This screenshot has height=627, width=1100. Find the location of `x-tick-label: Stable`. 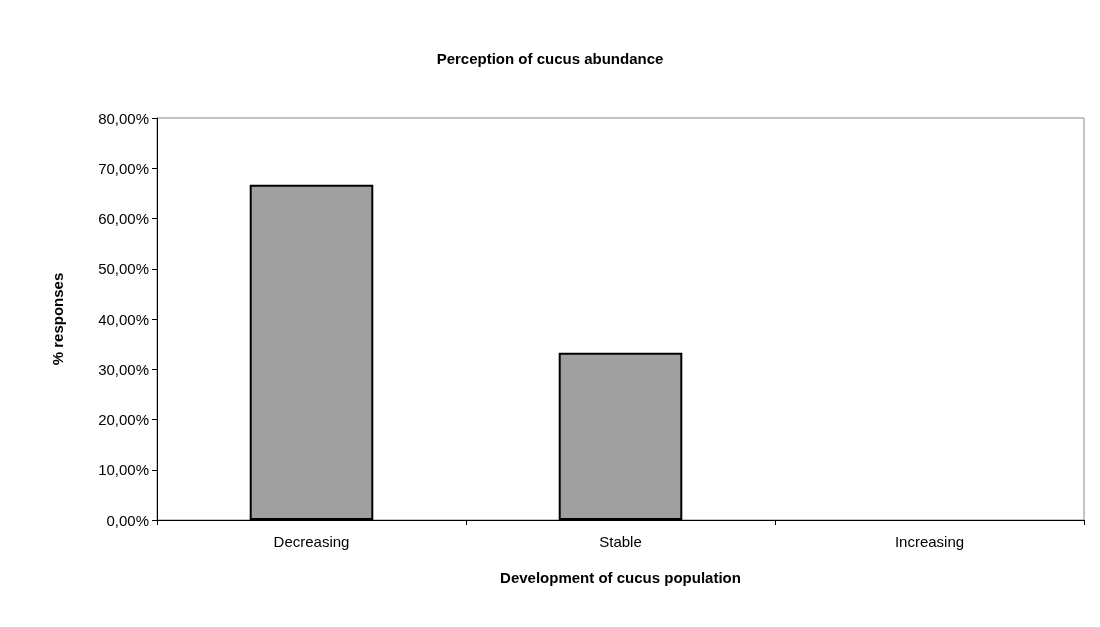

x-tick-label: Stable is located at coordinates (620, 541).